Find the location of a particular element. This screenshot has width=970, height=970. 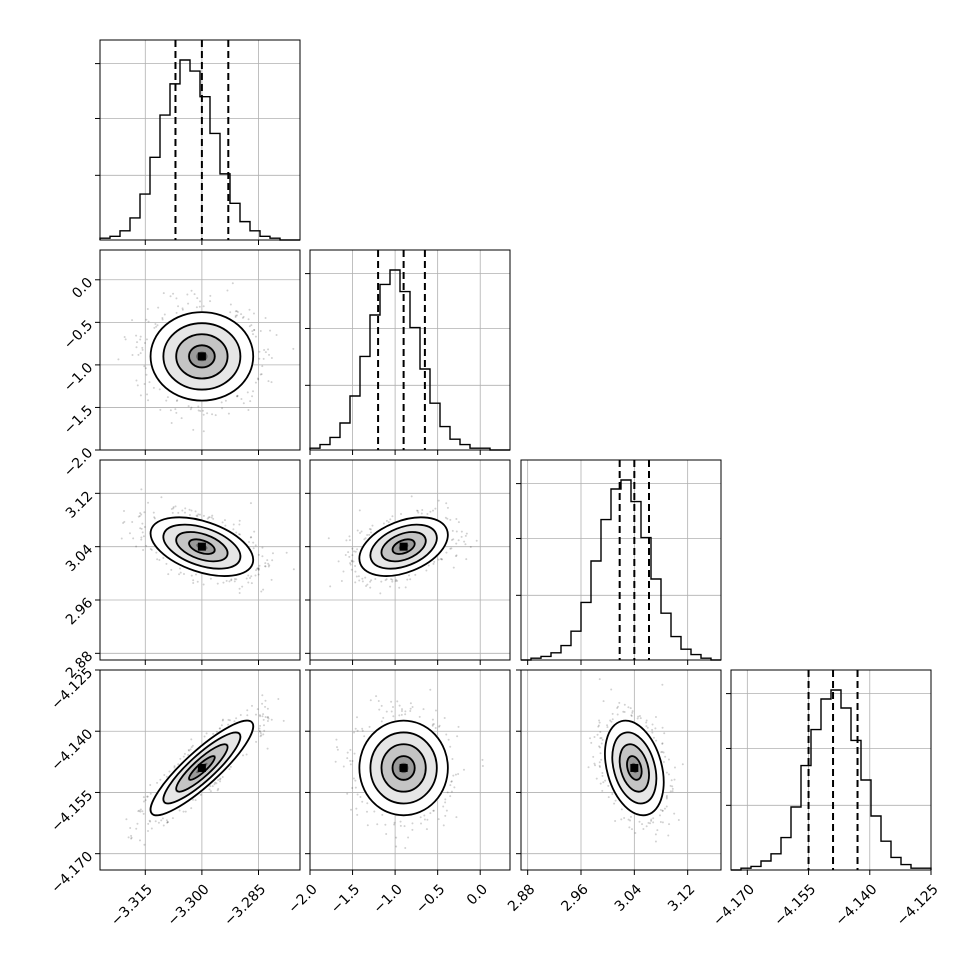

x-tick-label: 3.04 is located at coordinates (628, 897).